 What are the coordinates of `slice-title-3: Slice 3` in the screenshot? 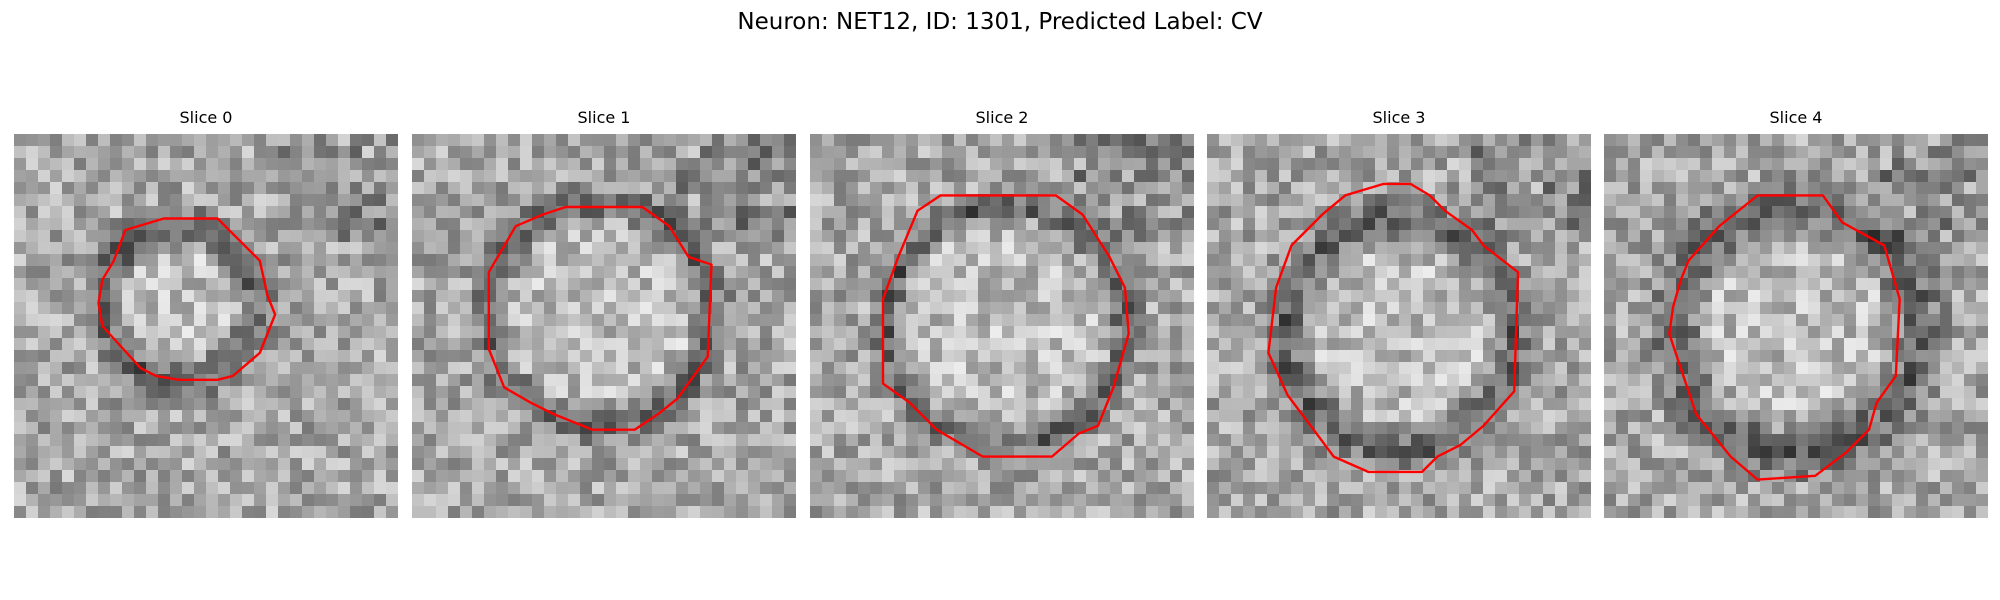 It's located at (1399, 117).